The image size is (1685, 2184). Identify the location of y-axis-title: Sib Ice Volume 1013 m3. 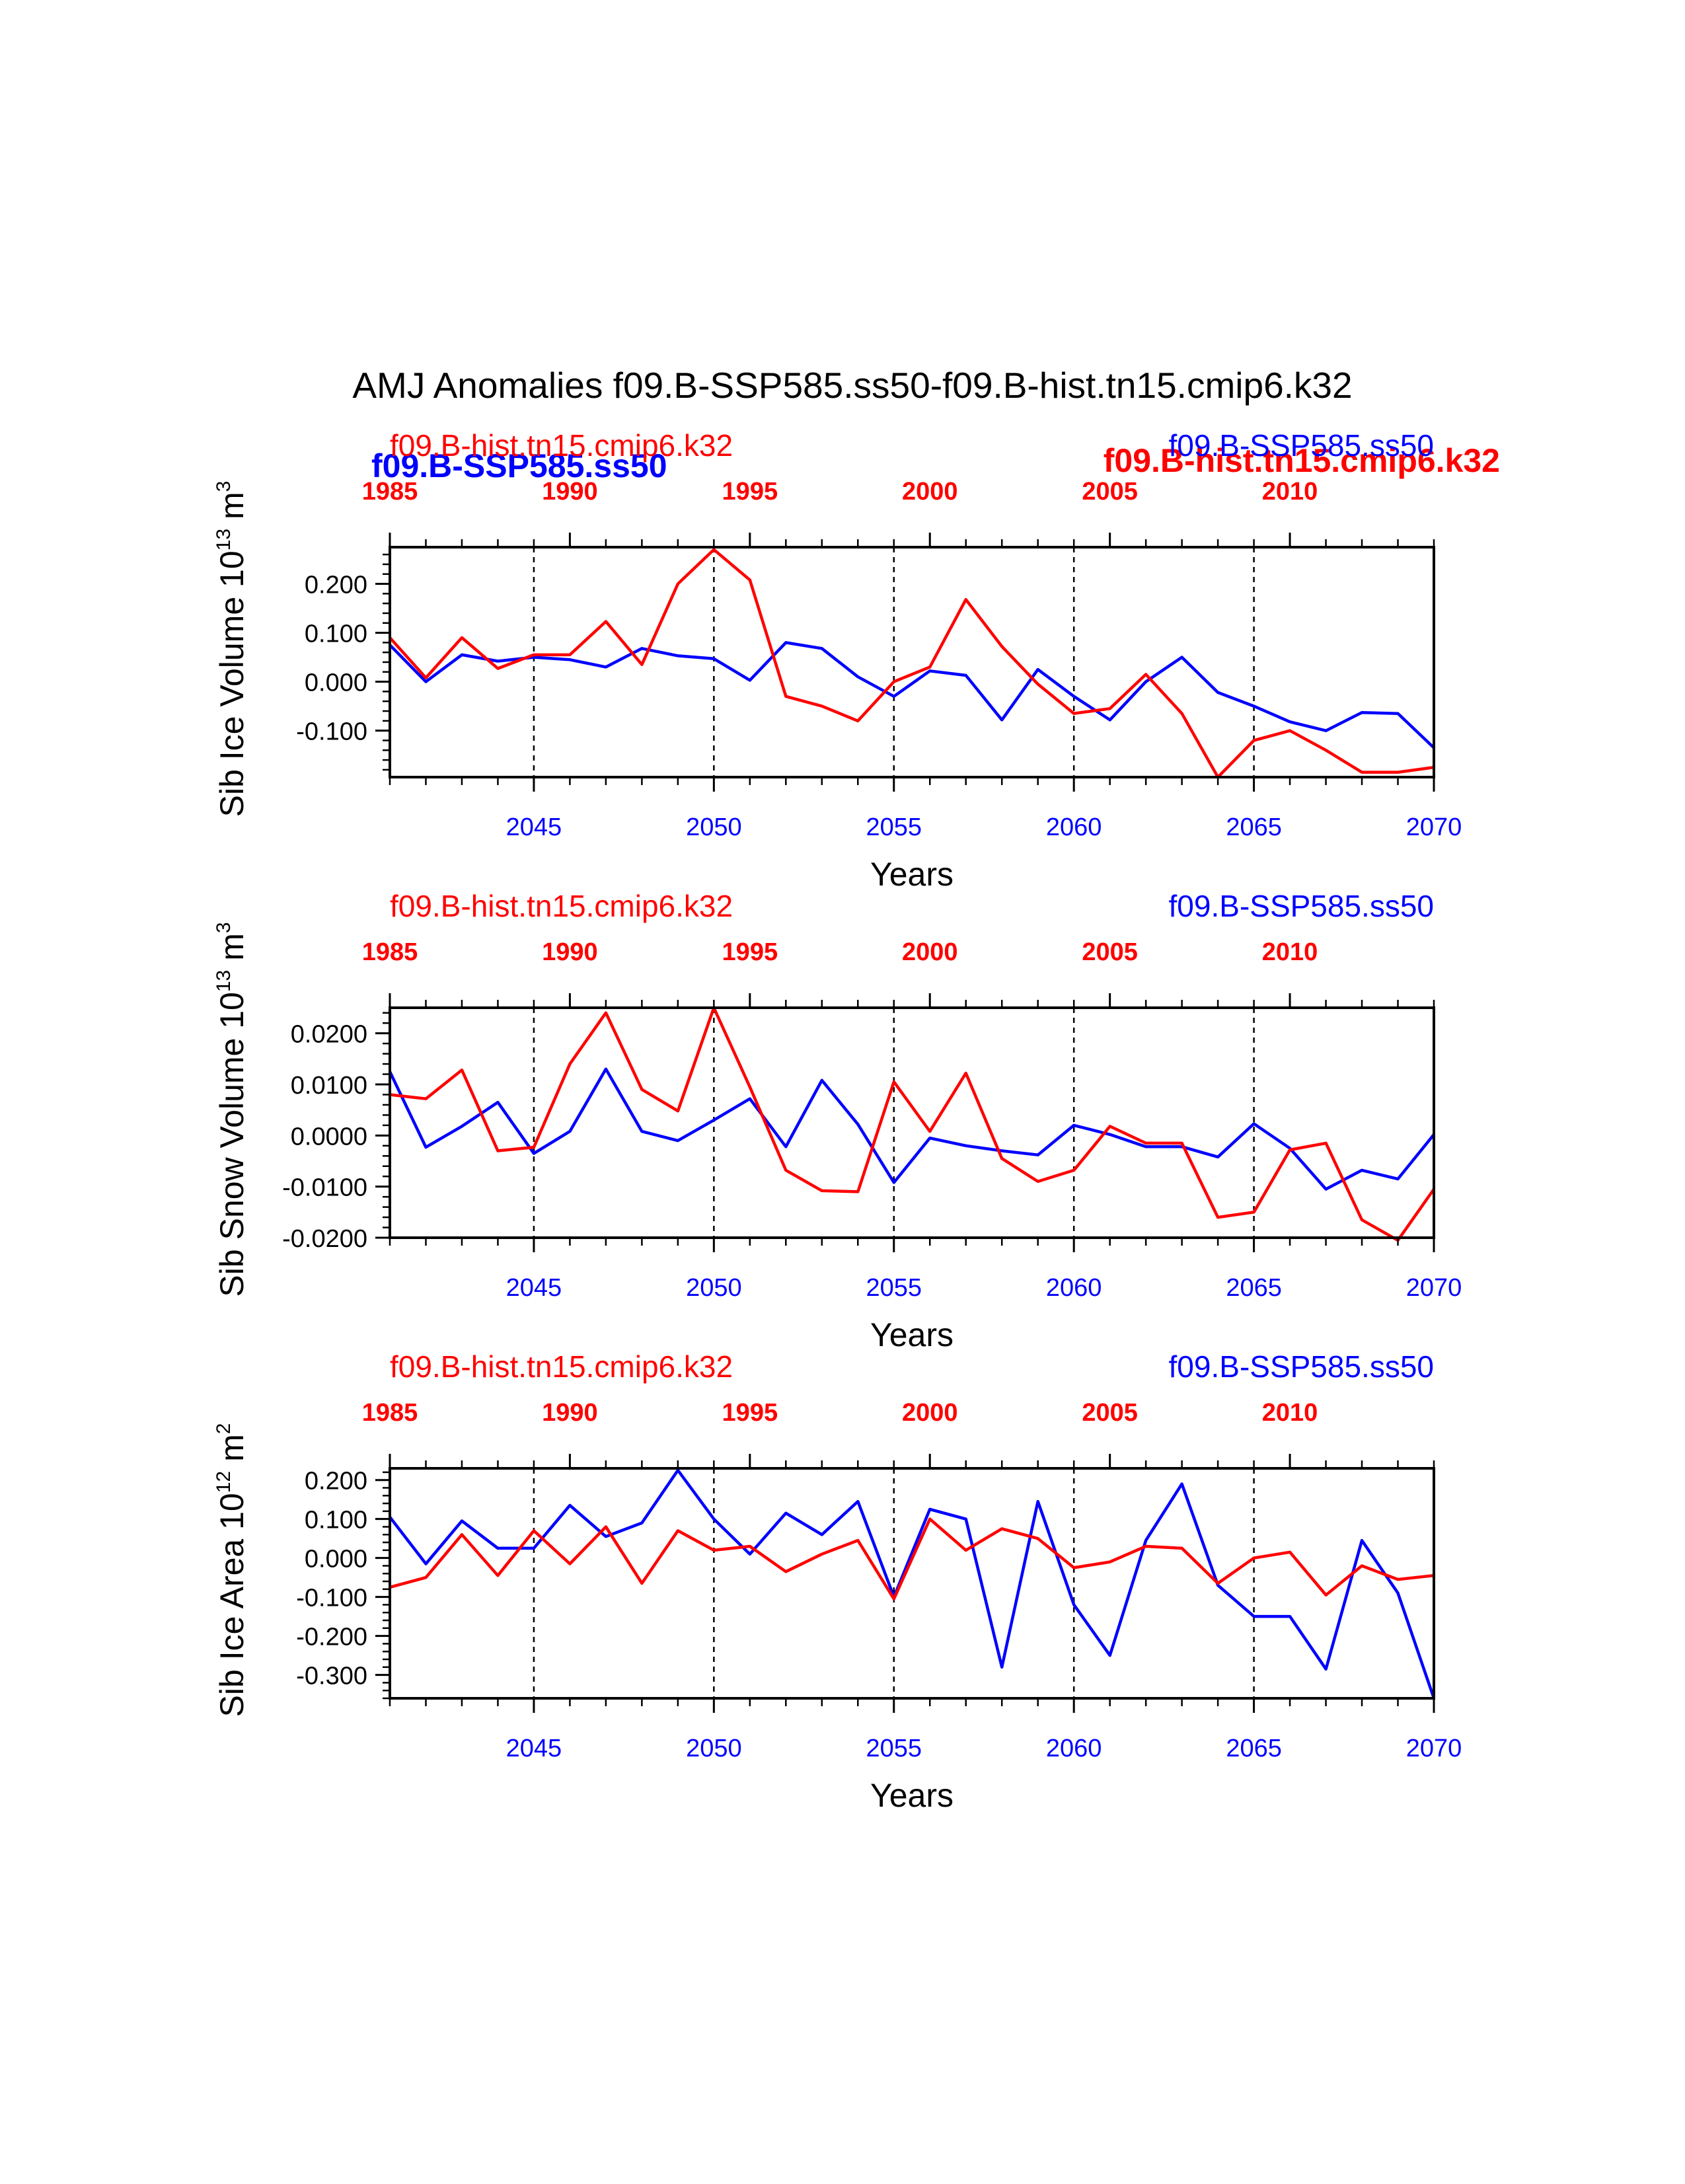
(232, 649).